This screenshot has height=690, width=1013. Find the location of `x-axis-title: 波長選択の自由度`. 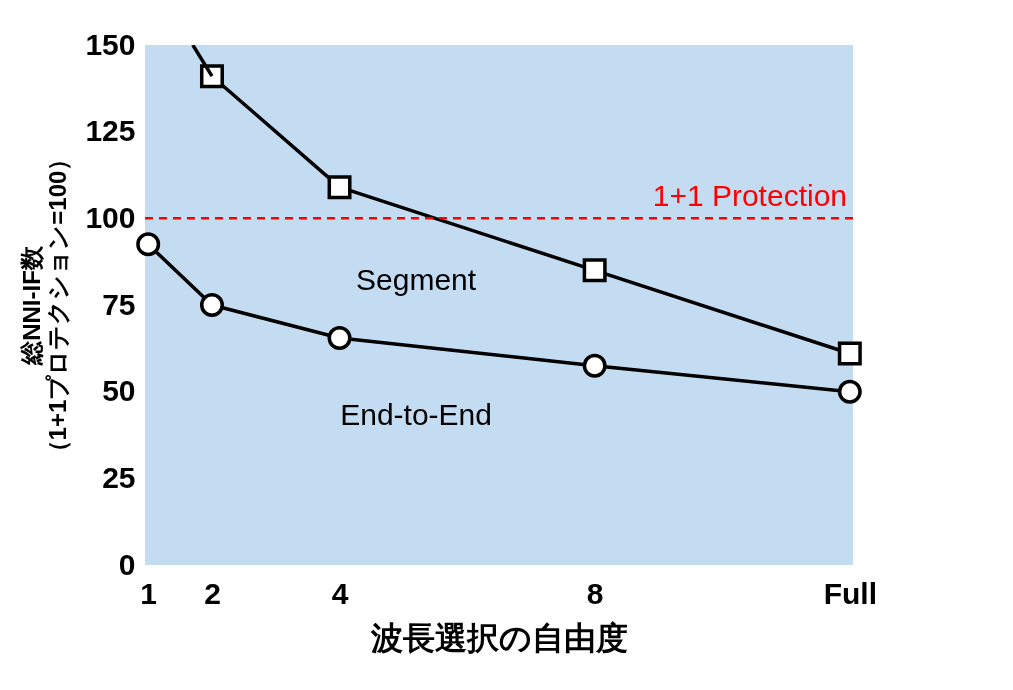

x-axis-title: 波長選択の自由度 is located at coordinates (499, 637).